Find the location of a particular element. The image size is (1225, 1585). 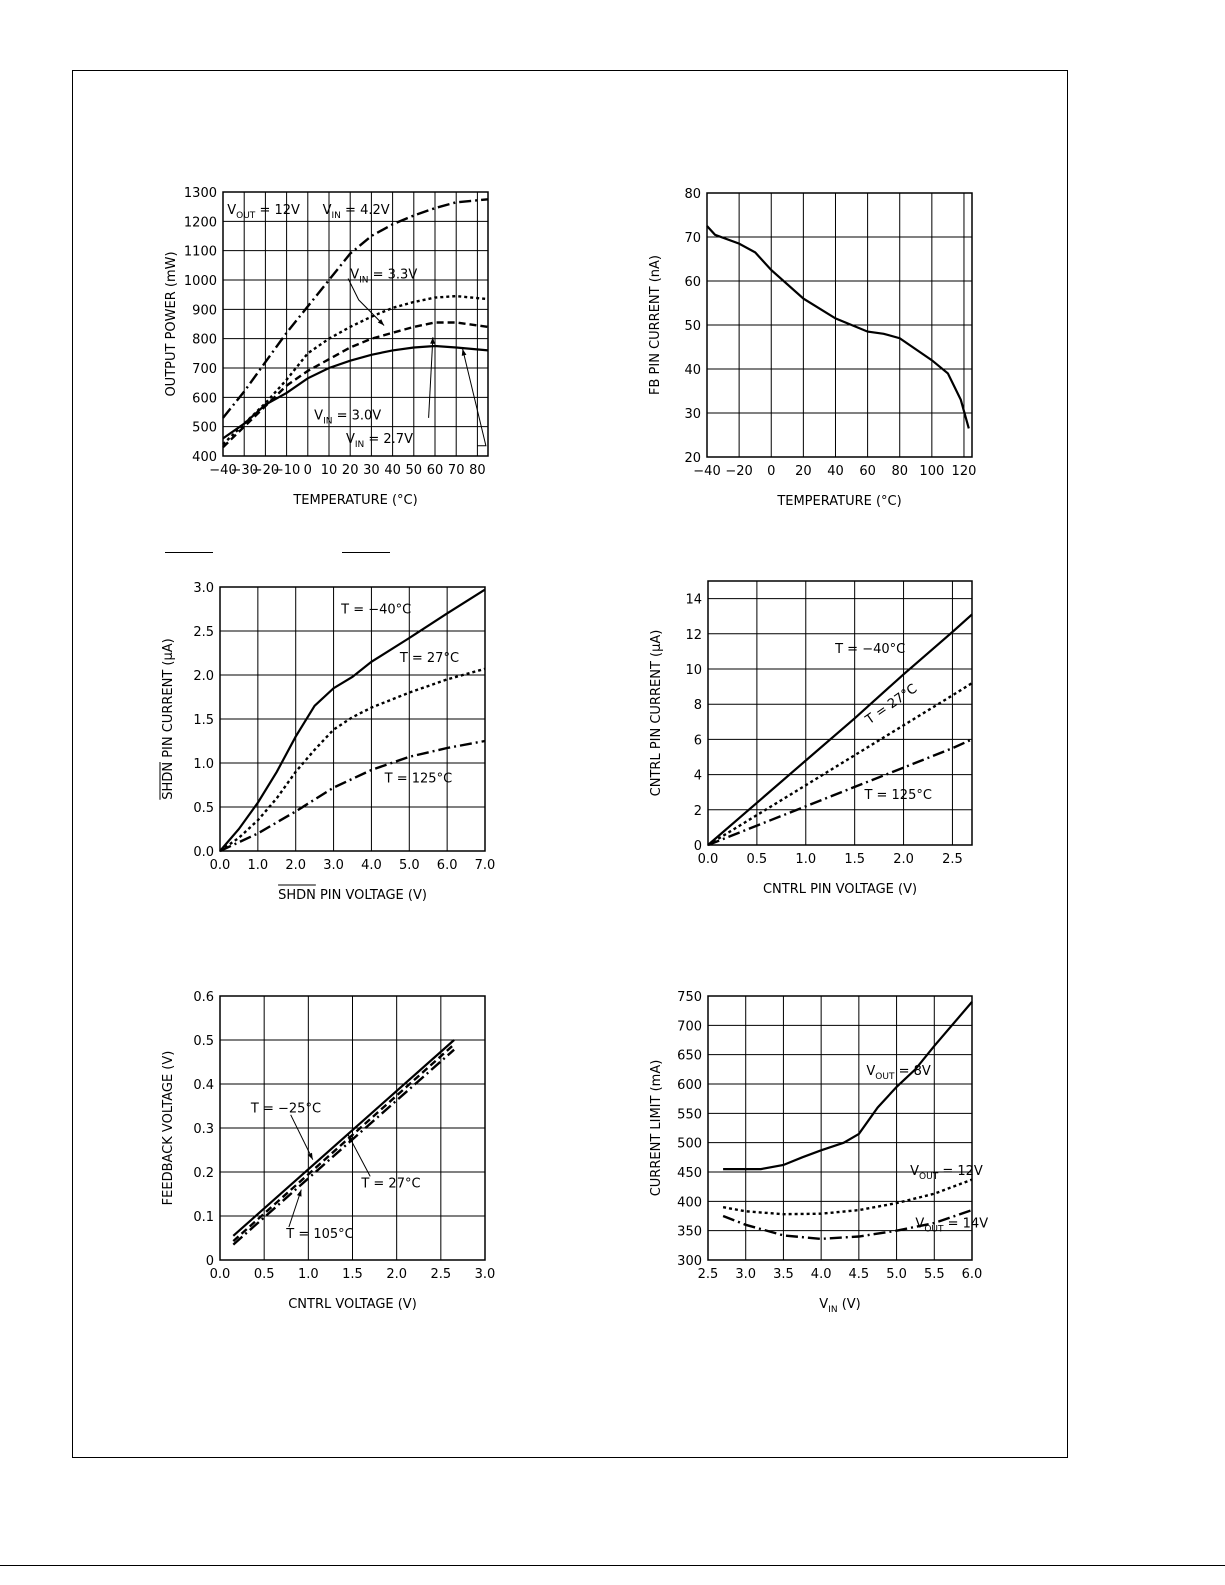

x-tick-label: 50 is located at coordinates (414, 470).